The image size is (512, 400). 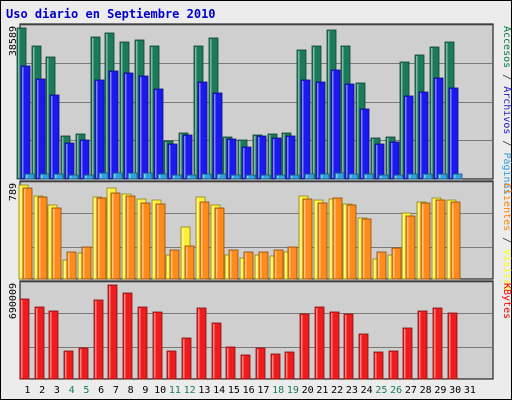 What do you see at coordinates (13, 301) in the screenshot?
I see `axis-max-label: 690009` at bounding box center [13, 301].